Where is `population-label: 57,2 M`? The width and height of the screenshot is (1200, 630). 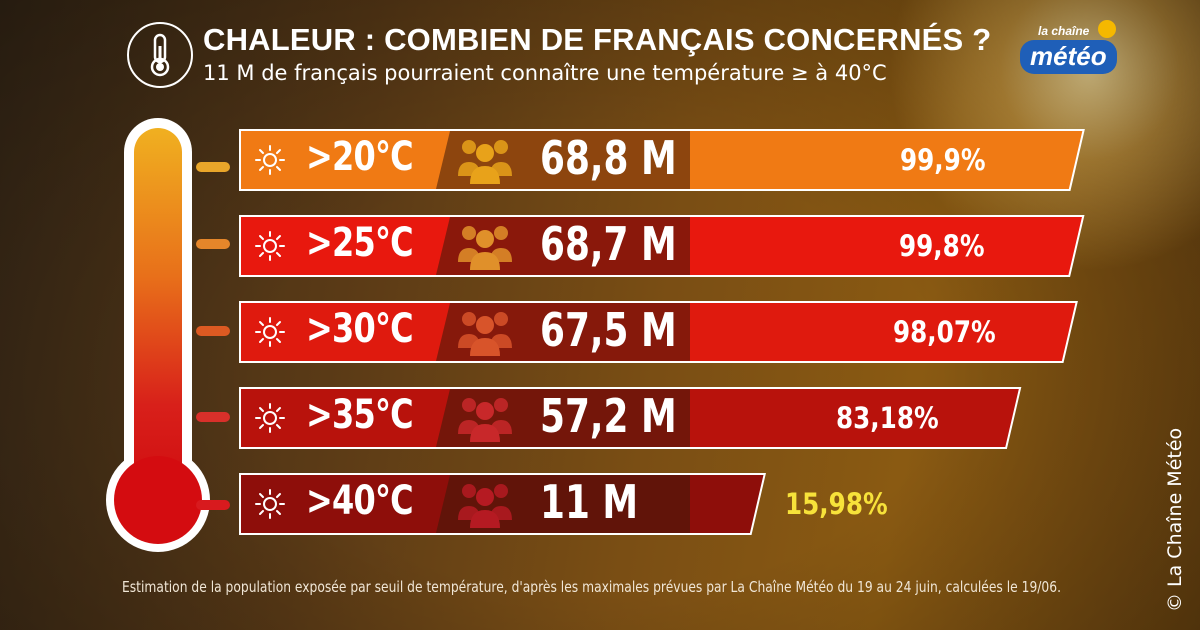
population-label: 57,2 M is located at coordinates (608, 416).